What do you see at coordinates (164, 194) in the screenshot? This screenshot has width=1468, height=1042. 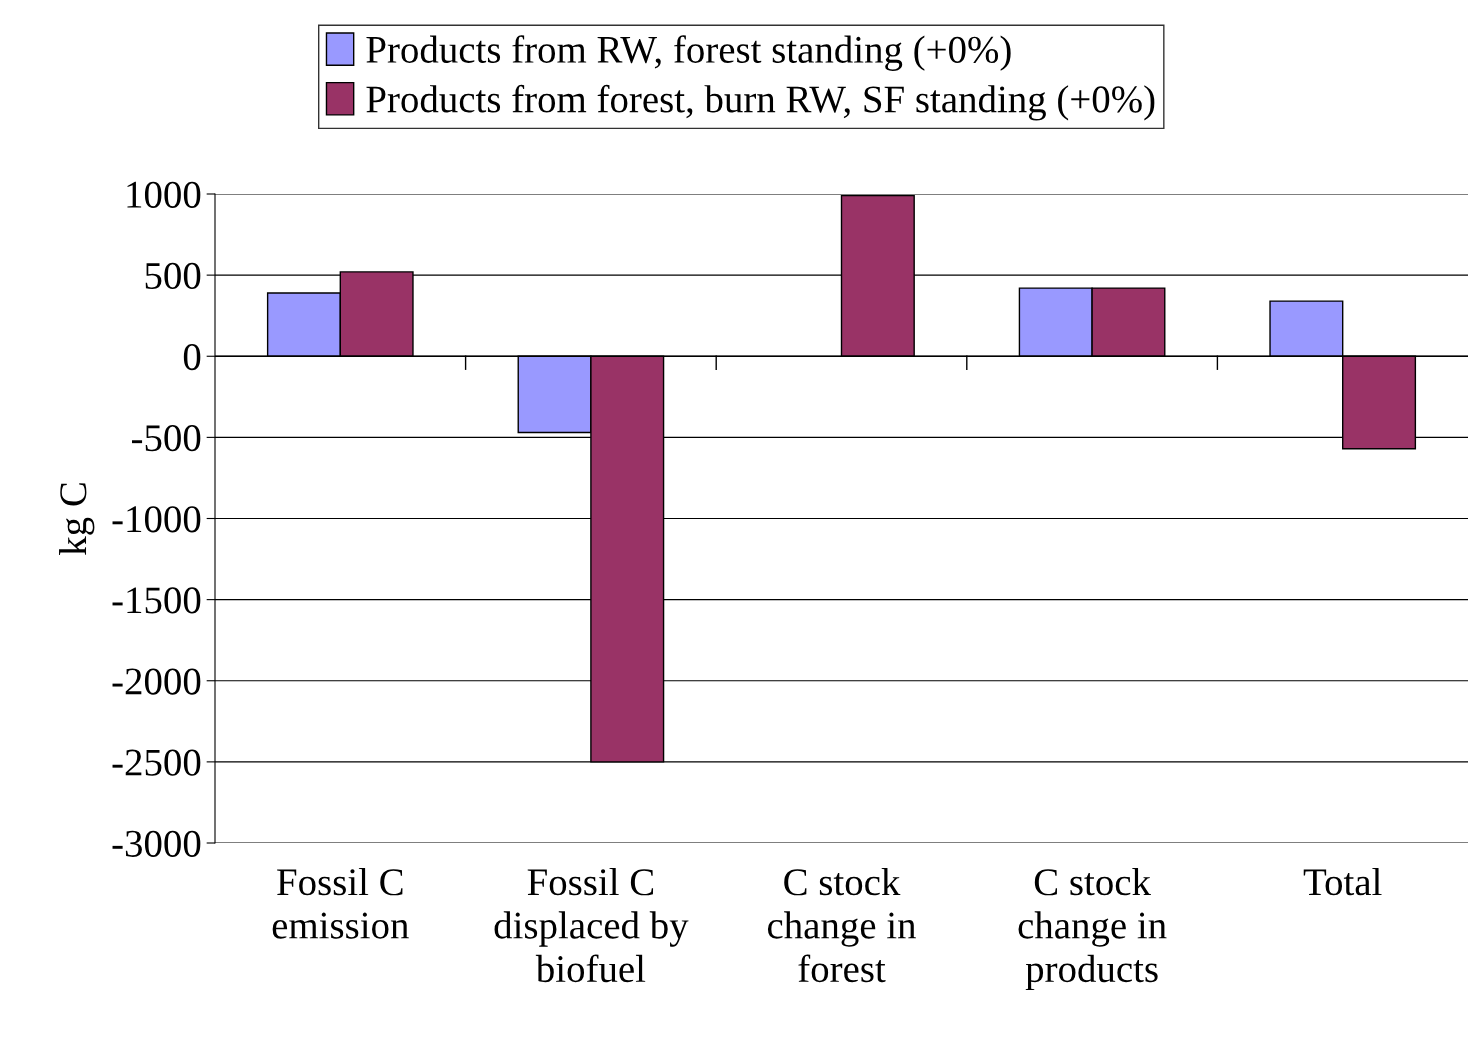 I see `y-tick-label: 1000` at bounding box center [164, 194].